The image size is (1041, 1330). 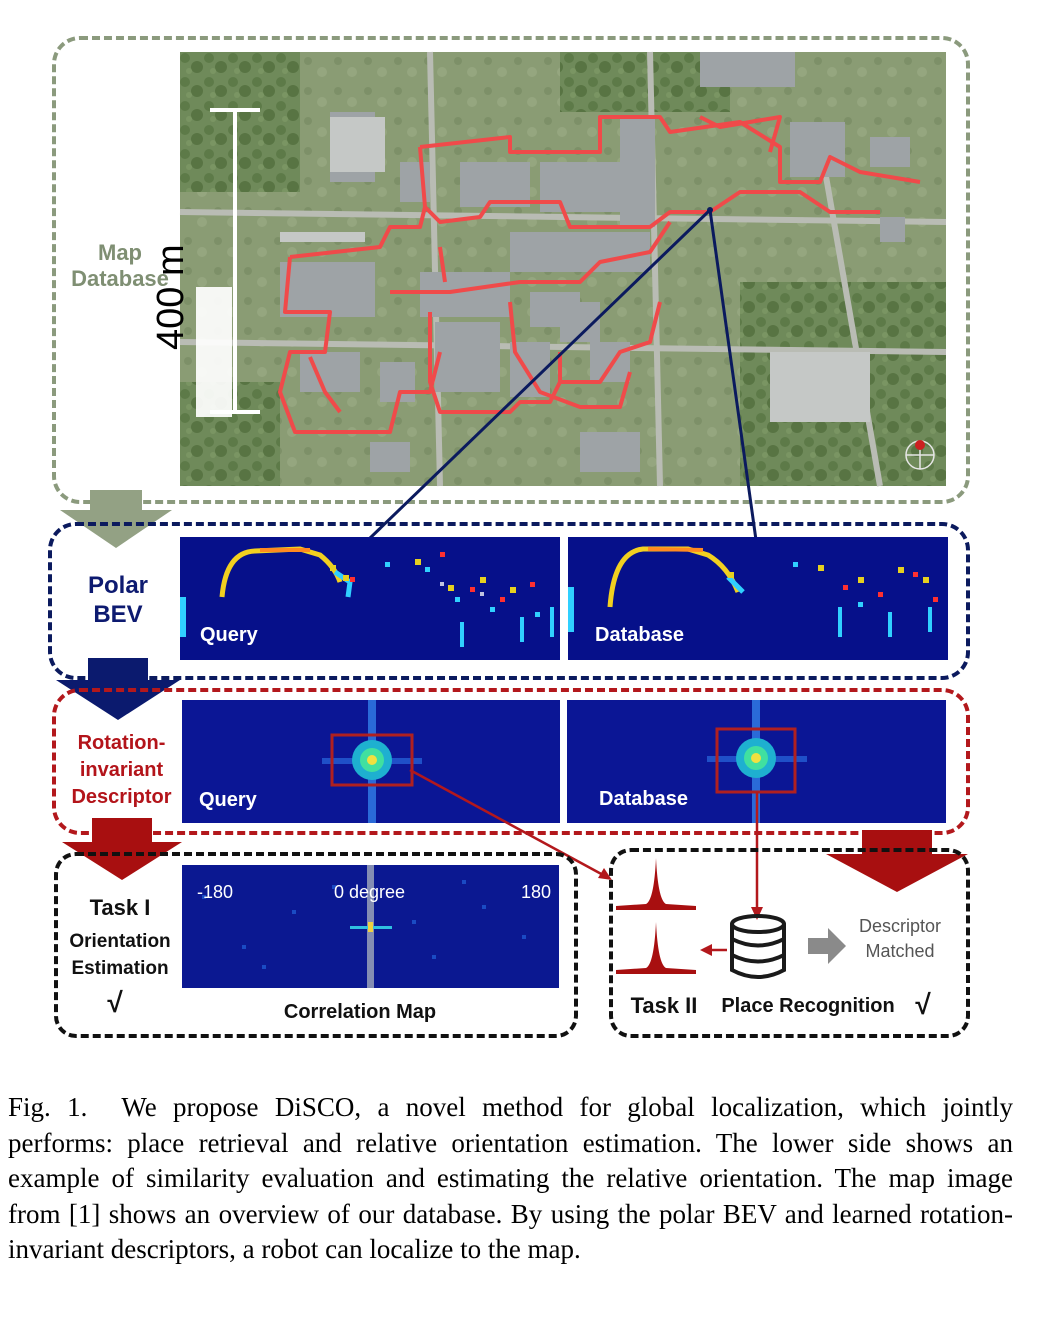 What do you see at coordinates (360, 1012) in the screenshot?
I see `correlation-map-label: Correlation Map` at bounding box center [360, 1012].